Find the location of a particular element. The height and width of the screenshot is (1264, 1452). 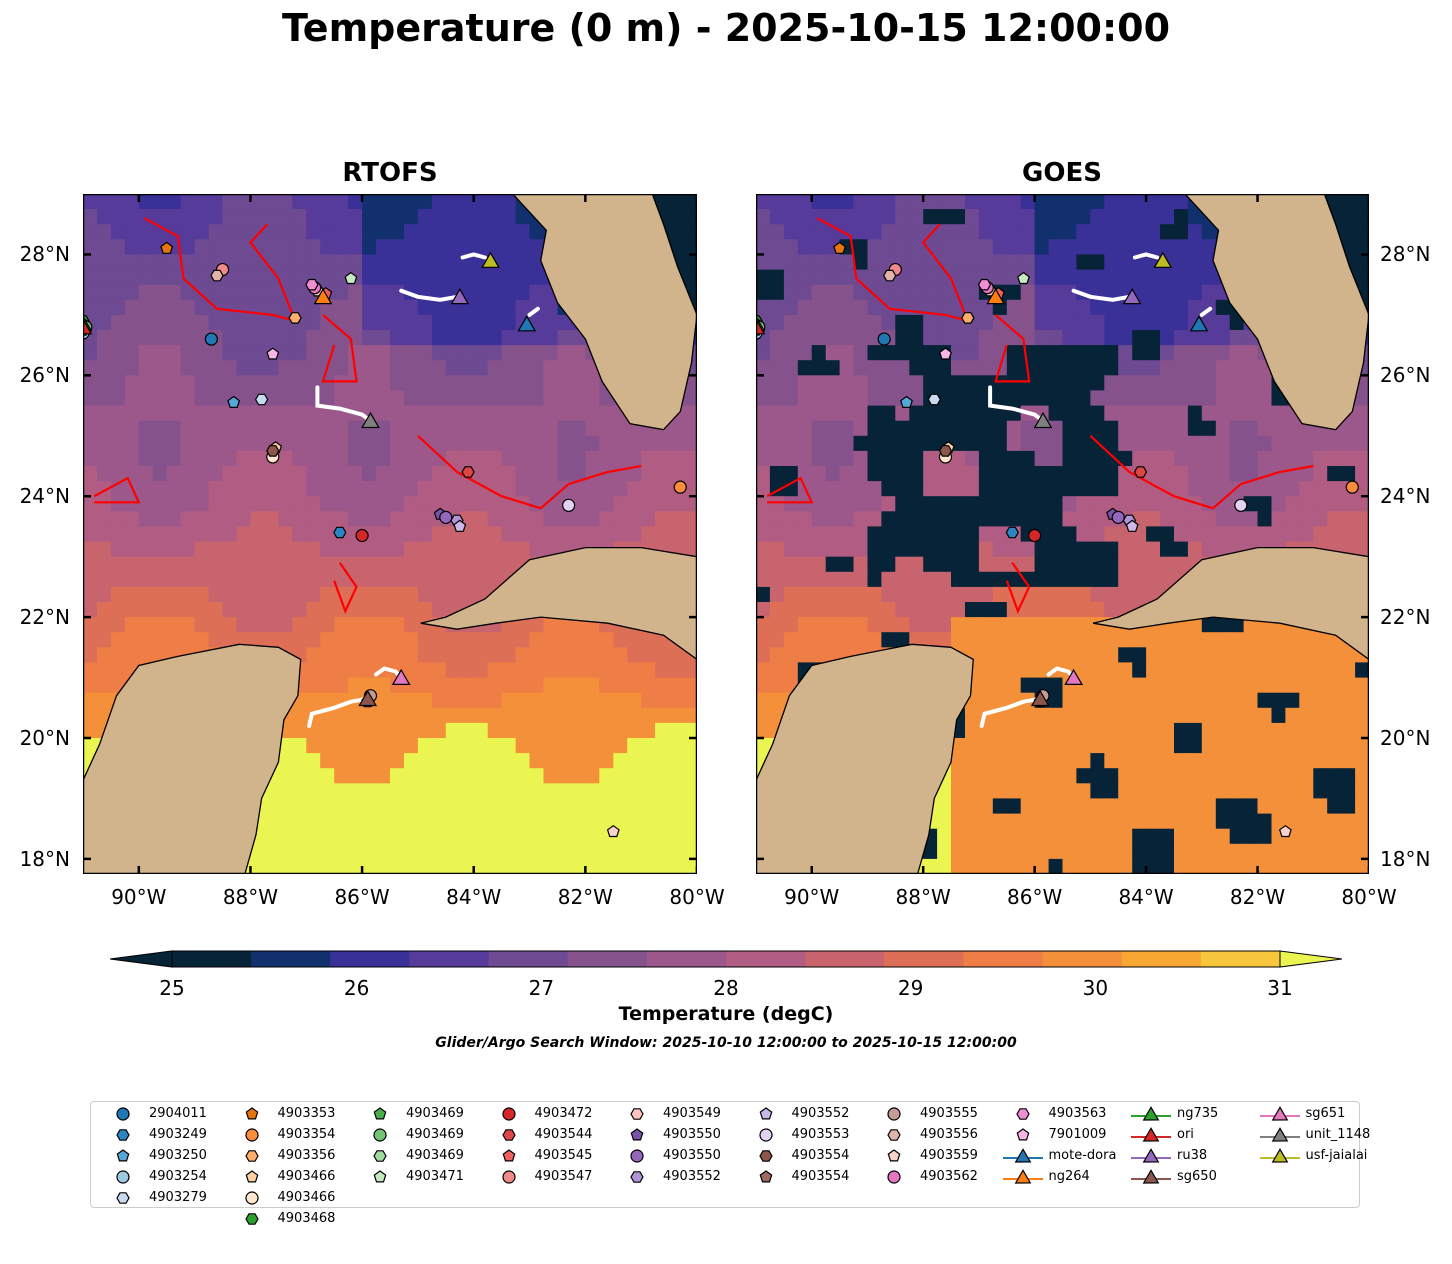

legend-label: 2904011 is located at coordinates (178, 1113).